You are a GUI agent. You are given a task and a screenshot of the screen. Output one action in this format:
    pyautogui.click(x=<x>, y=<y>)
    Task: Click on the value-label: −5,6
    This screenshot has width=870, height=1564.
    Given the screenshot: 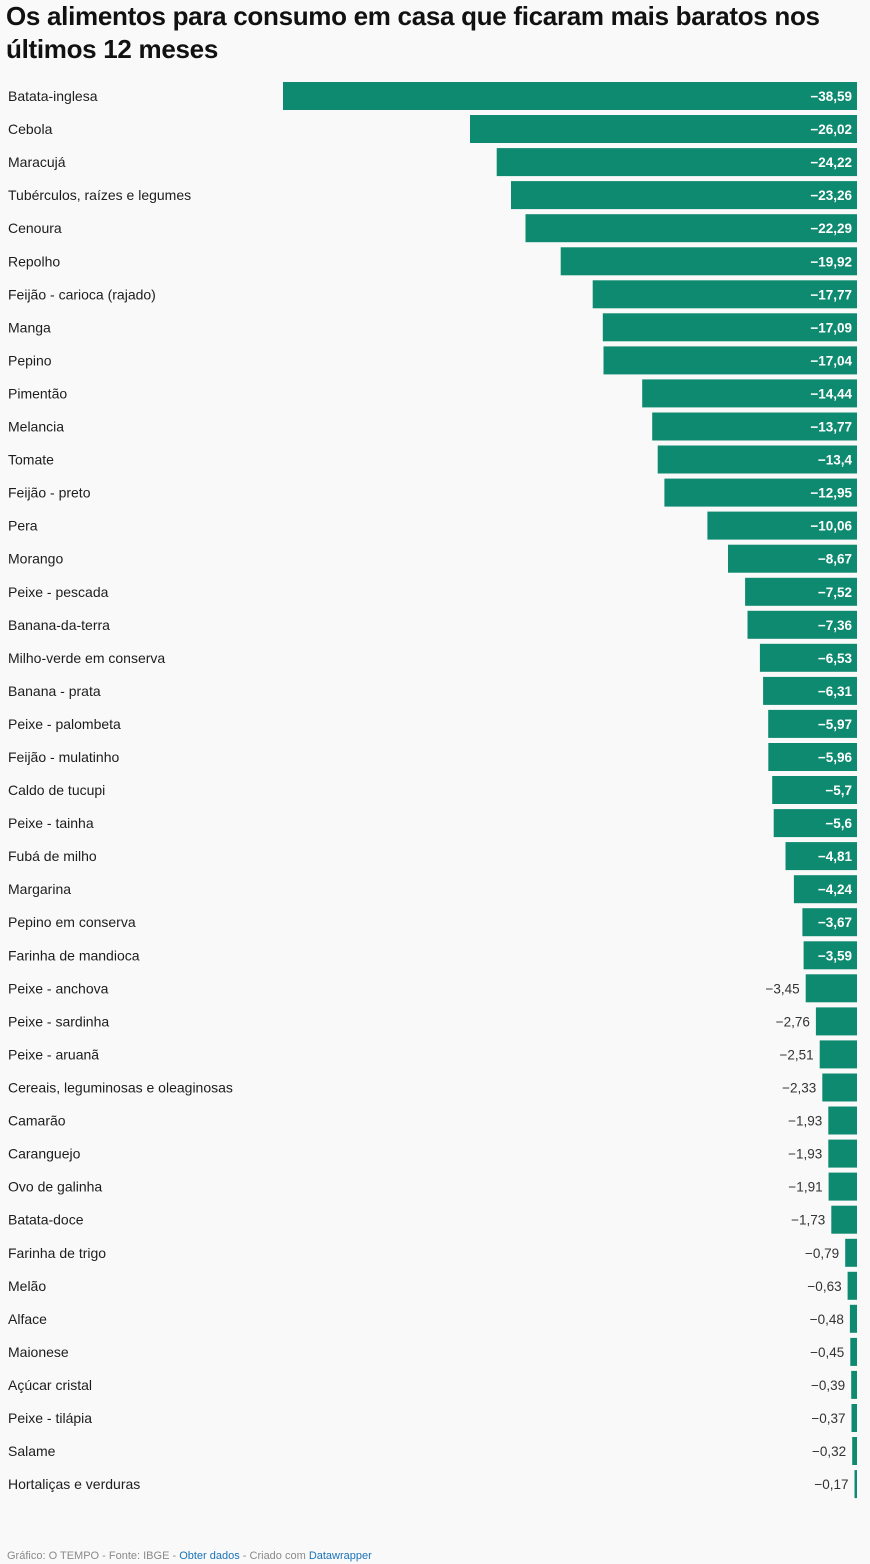 What is the action you would take?
    pyautogui.click(x=838, y=823)
    